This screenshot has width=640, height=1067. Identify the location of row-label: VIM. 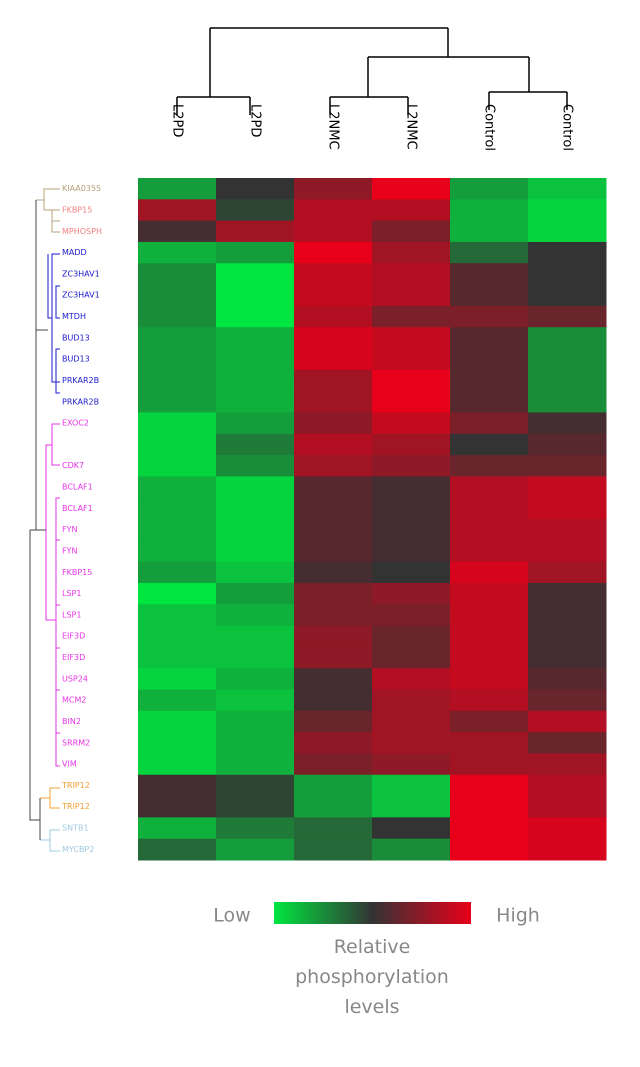
(69, 764).